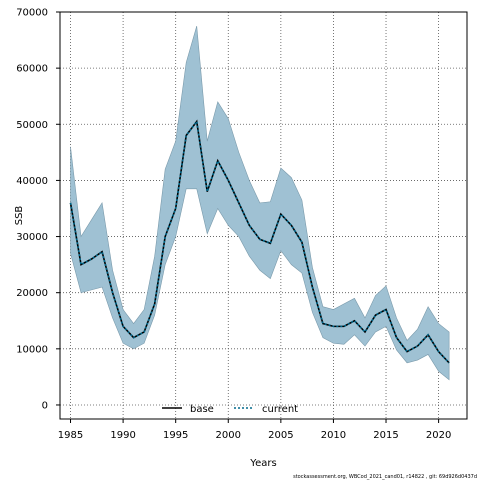  Describe the element at coordinates (385, 435) in the screenshot. I see `x-tick-label: 2015` at that location.